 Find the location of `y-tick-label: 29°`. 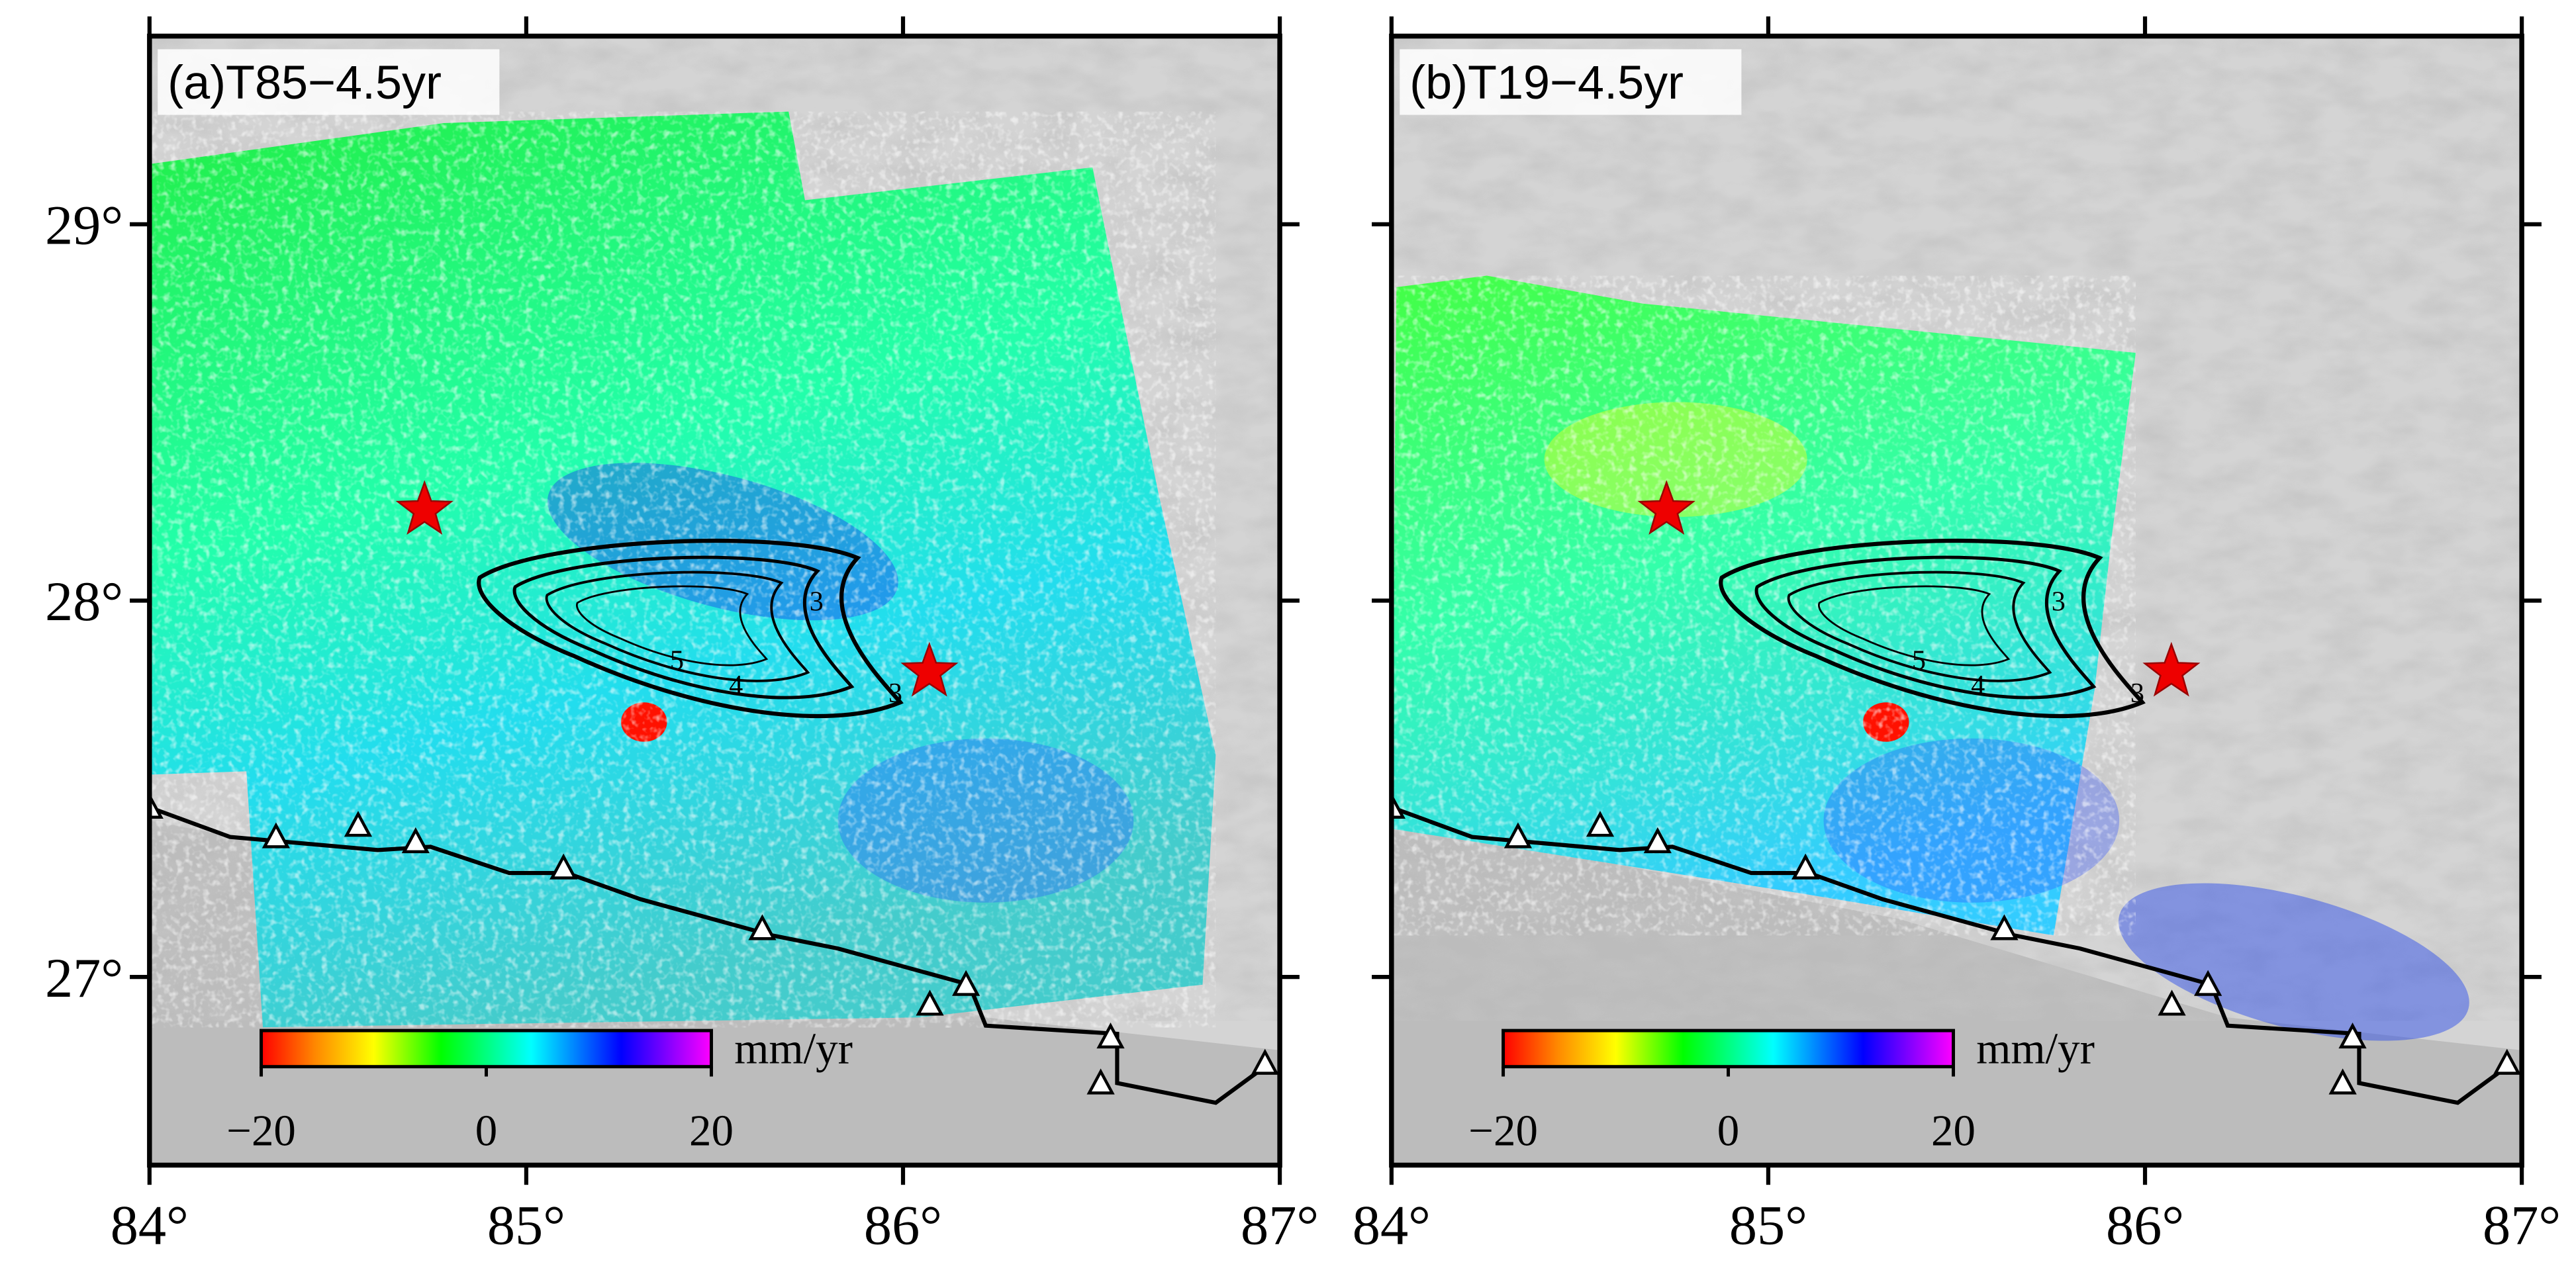

y-tick-label: 29° is located at coordinates (84, 226).